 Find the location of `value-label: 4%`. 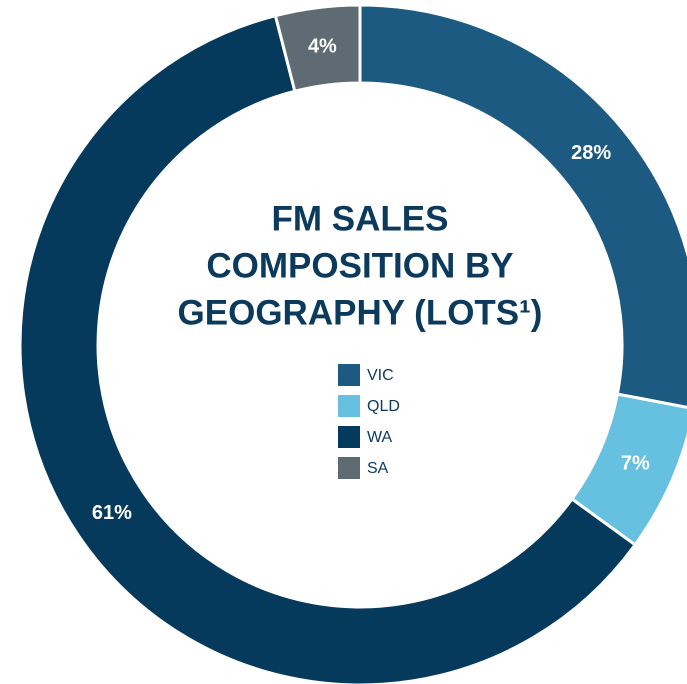

value-label: 4% is located at coordinates (322, 47).